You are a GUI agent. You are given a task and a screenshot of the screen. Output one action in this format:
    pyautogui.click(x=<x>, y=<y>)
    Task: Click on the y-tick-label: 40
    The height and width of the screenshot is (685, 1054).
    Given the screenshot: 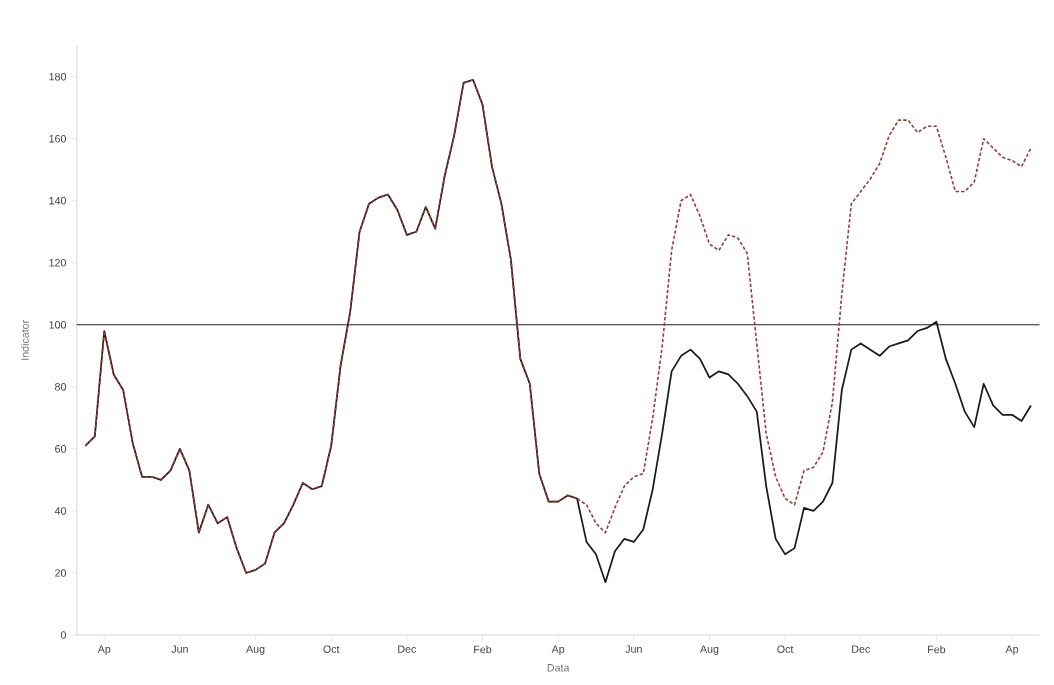 What is the action you would take?
    pyautogui.click(x=60, y=511)
    